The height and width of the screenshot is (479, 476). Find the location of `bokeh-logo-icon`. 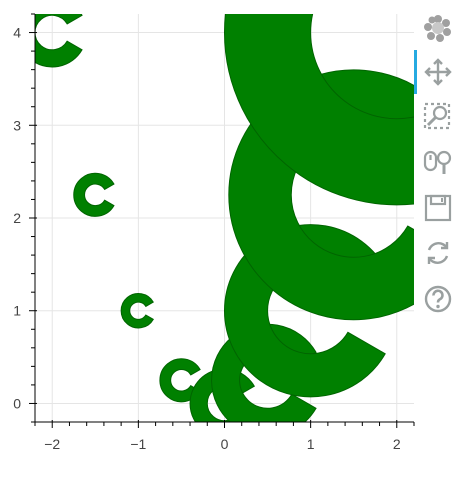

bokeh-logo-icon is located at coordinates (438, 28).